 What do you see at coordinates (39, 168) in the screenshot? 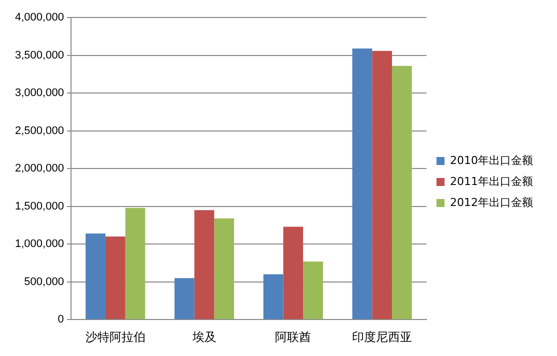
I see `y-tick-label: 2,000,000` at bounding box center [39, 168].